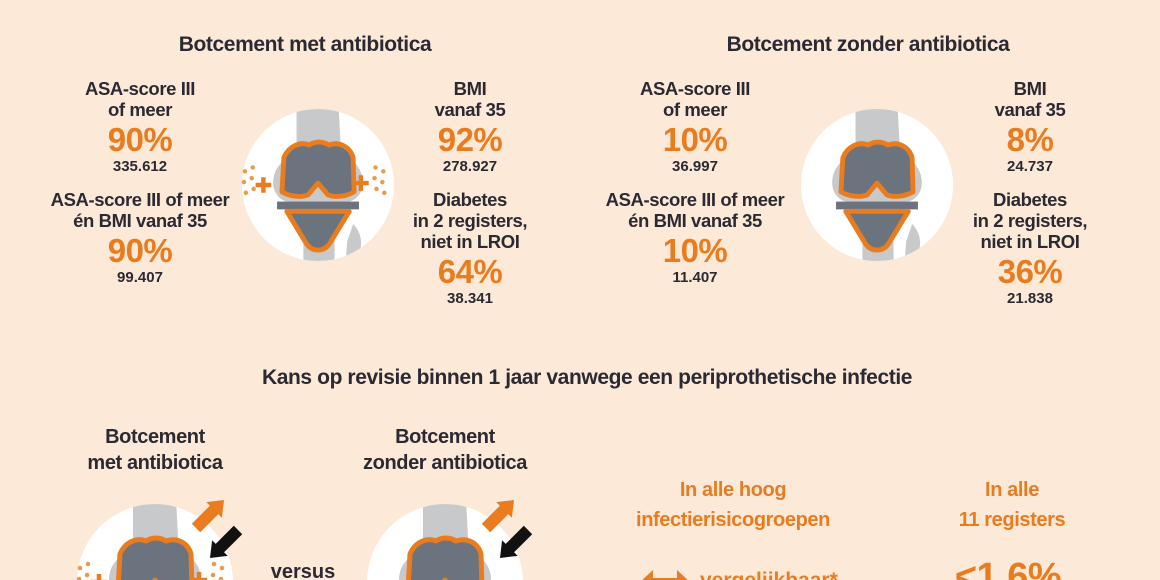 The image size is (1160, 580). Describe the element at coordinates (155, 450) in the screenshot. I see `bottom-label-met-antibiotica: Botcement met antibiotica` at that location.